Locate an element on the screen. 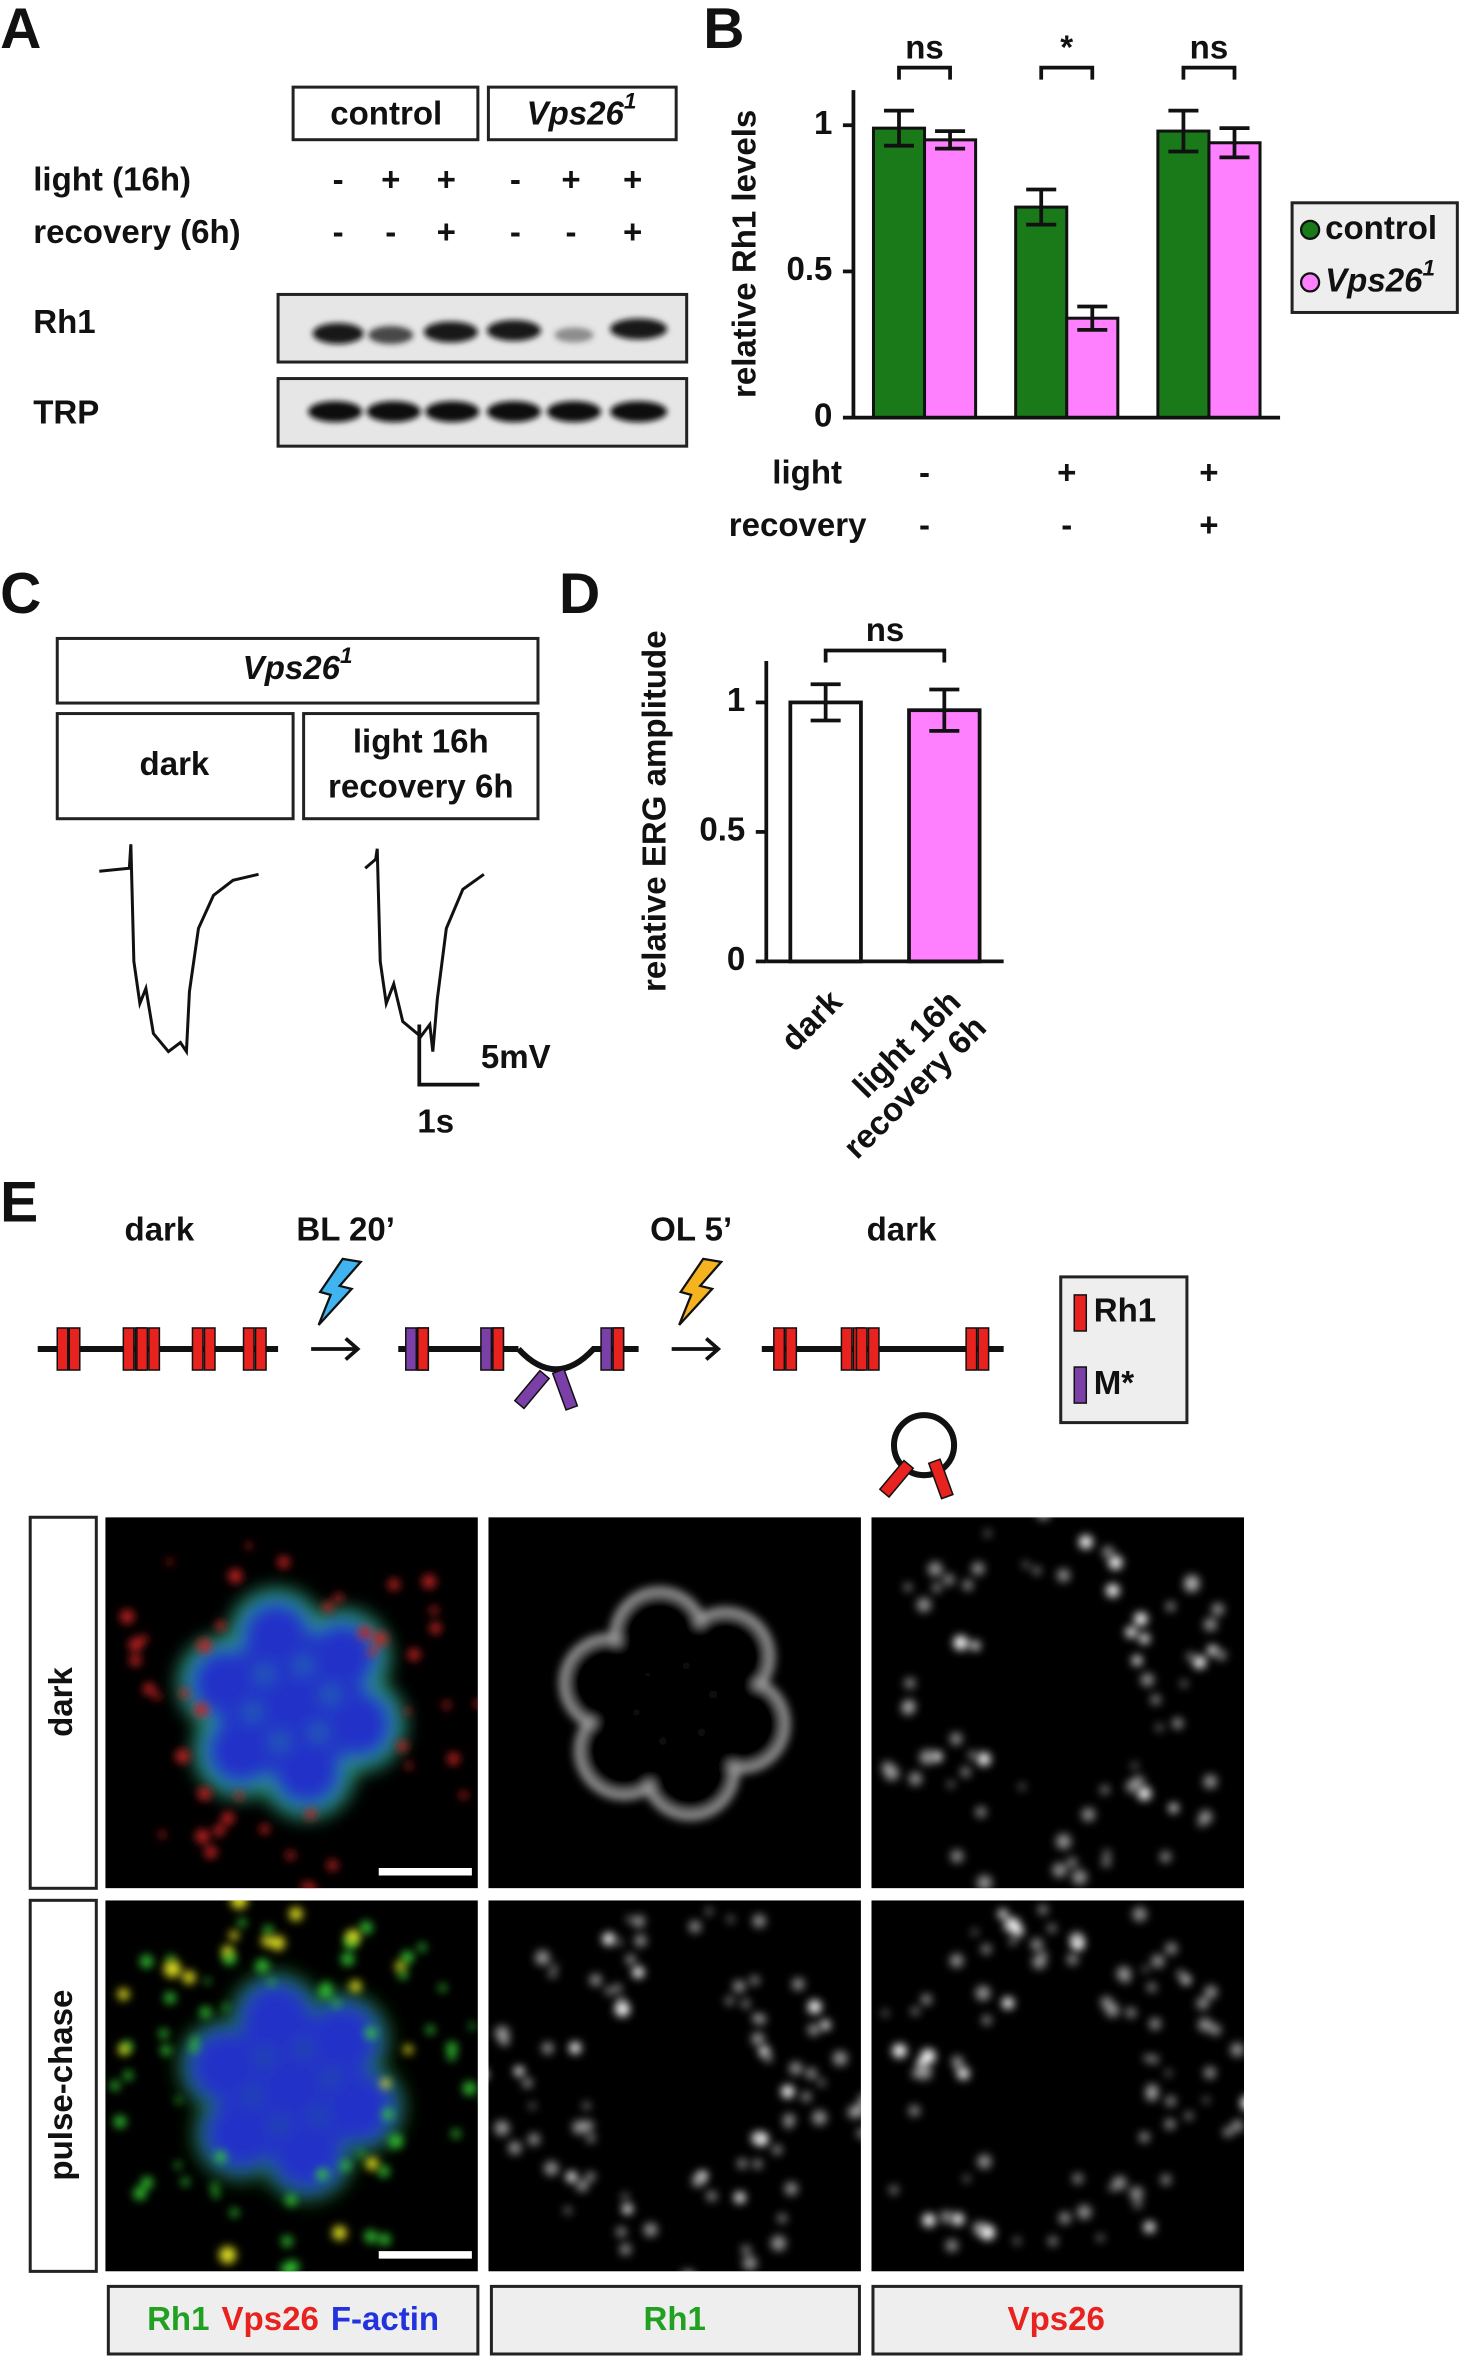  sign: + is located at coordinates (390, 180).